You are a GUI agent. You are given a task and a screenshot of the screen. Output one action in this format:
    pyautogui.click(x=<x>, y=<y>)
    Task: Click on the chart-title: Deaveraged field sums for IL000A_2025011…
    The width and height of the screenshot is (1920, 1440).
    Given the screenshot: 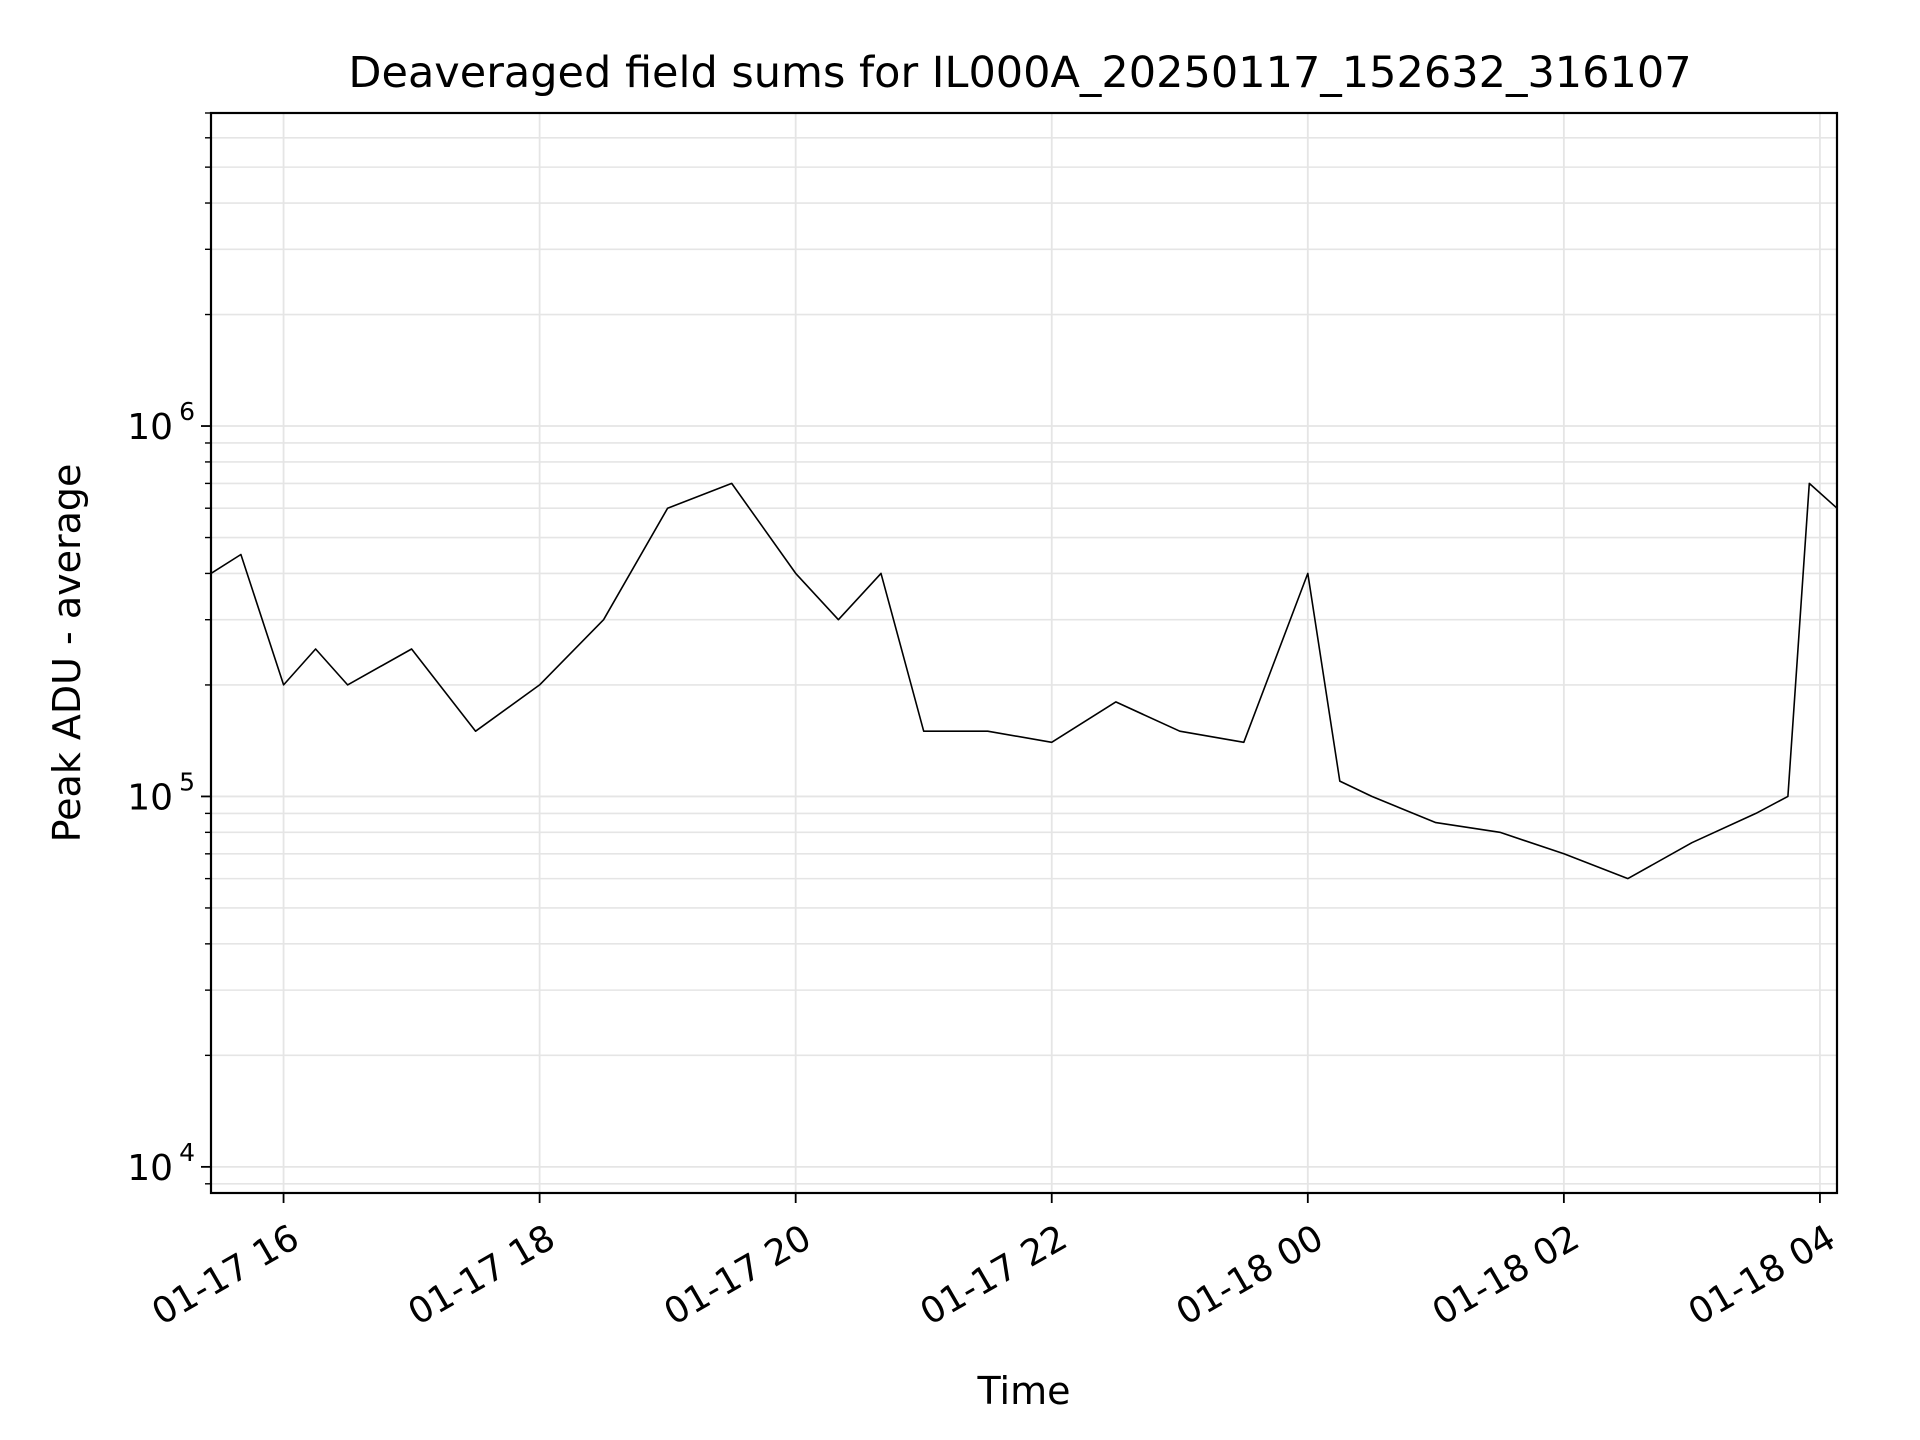 What is the action you would take?
    pyautogui.click(x=1019, y=73)
    